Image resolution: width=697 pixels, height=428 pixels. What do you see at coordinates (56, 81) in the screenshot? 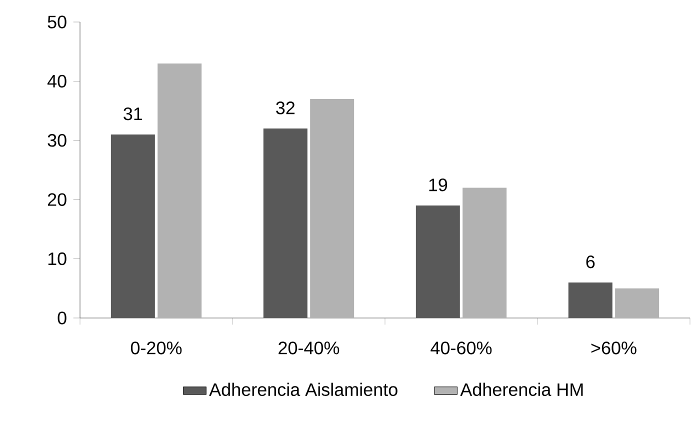
I see `y-tick-label: 40` at bounding box center [56, 81].